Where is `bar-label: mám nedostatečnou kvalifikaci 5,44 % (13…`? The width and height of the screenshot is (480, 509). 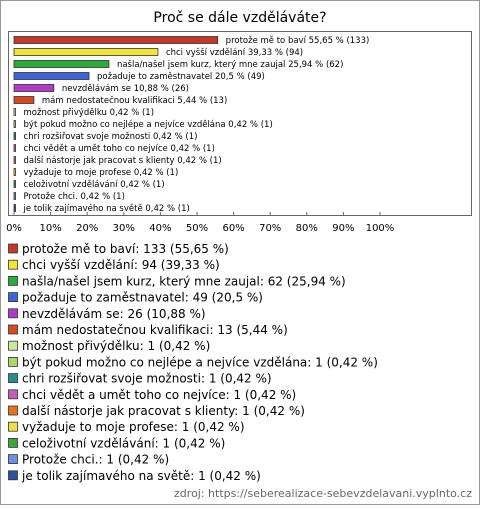
bar-label: mám nedostatečnou kvalifikaci 5,44 % (13… is located at coordinates (134, 100).